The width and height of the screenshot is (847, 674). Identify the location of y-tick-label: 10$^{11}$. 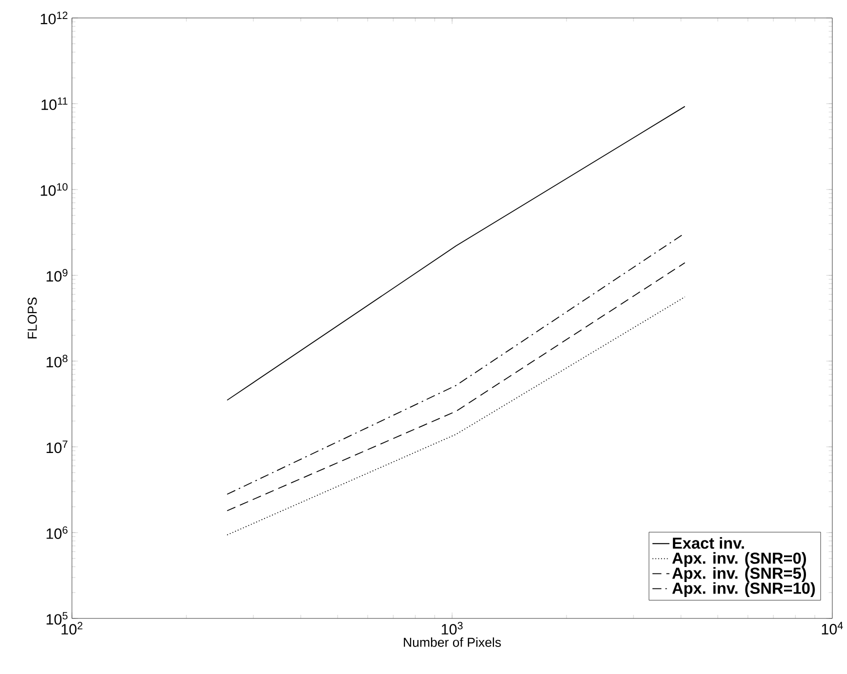
(55, 103).